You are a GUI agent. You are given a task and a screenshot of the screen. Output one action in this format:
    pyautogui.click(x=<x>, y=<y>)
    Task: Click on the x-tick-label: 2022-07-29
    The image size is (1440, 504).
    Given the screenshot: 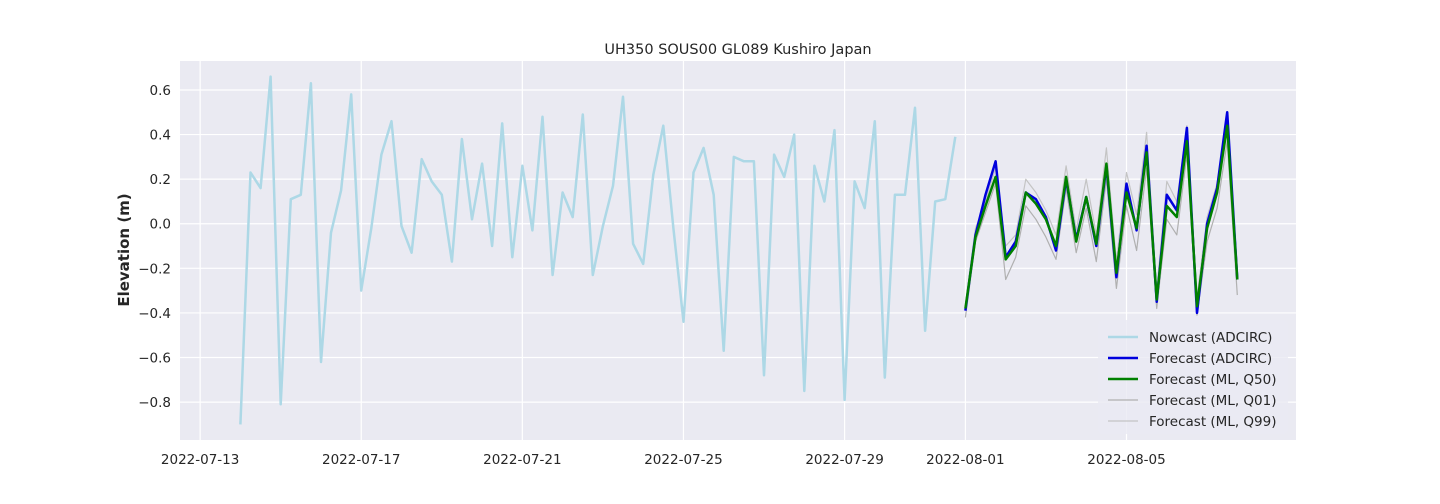 What is the action you would take?
    pyautogui.click(x=844, y=460)
    